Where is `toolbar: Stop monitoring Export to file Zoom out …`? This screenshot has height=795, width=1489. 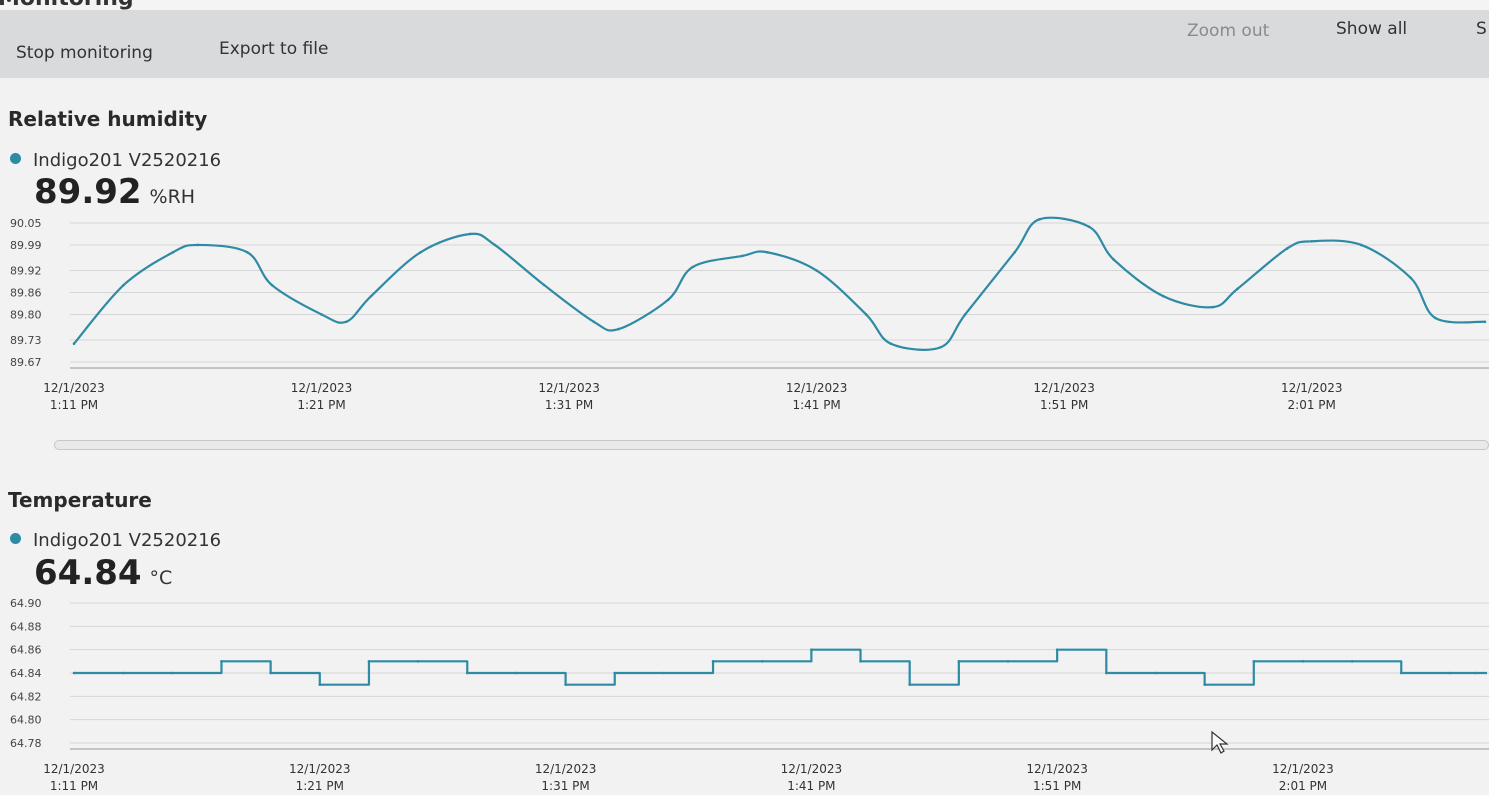
toolbar: Stop monitoring Export to file Zoom out … is located at coordinates (744, 44).